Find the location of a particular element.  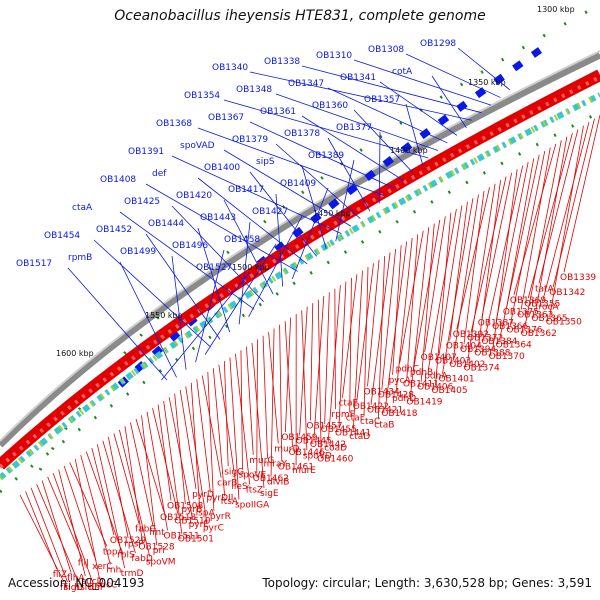

forward-gene-label: OB1367 is located at coordinates (226, 118).